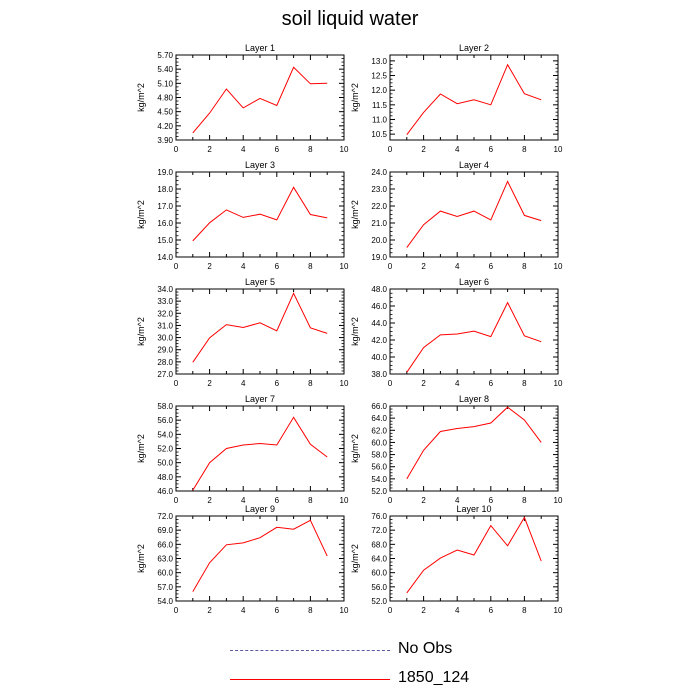  I want to click on y-tick-label: 10.5, so click(379, 134).